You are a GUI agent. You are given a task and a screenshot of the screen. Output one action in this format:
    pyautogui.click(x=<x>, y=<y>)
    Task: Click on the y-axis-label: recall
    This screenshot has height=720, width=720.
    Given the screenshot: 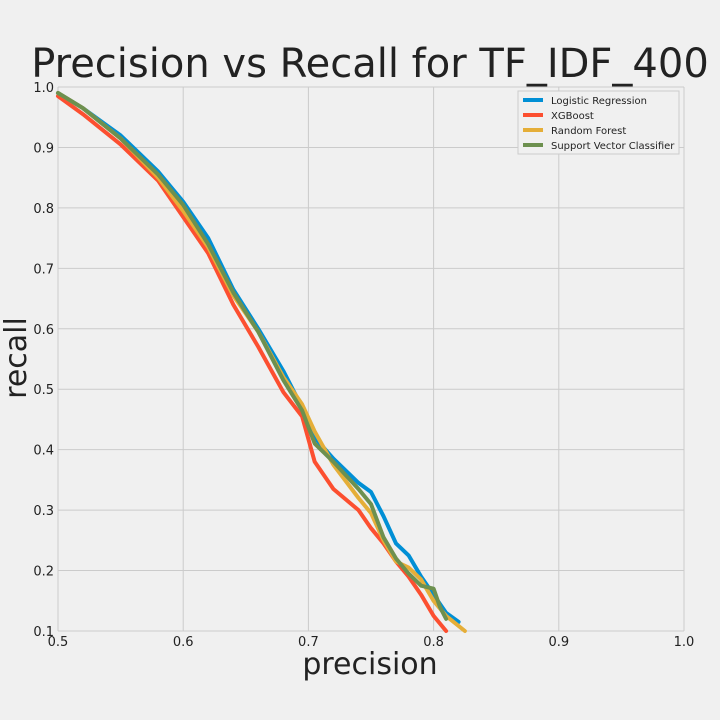 What is the action you would take?
    pyautogui.click(x=17, y=358)
    